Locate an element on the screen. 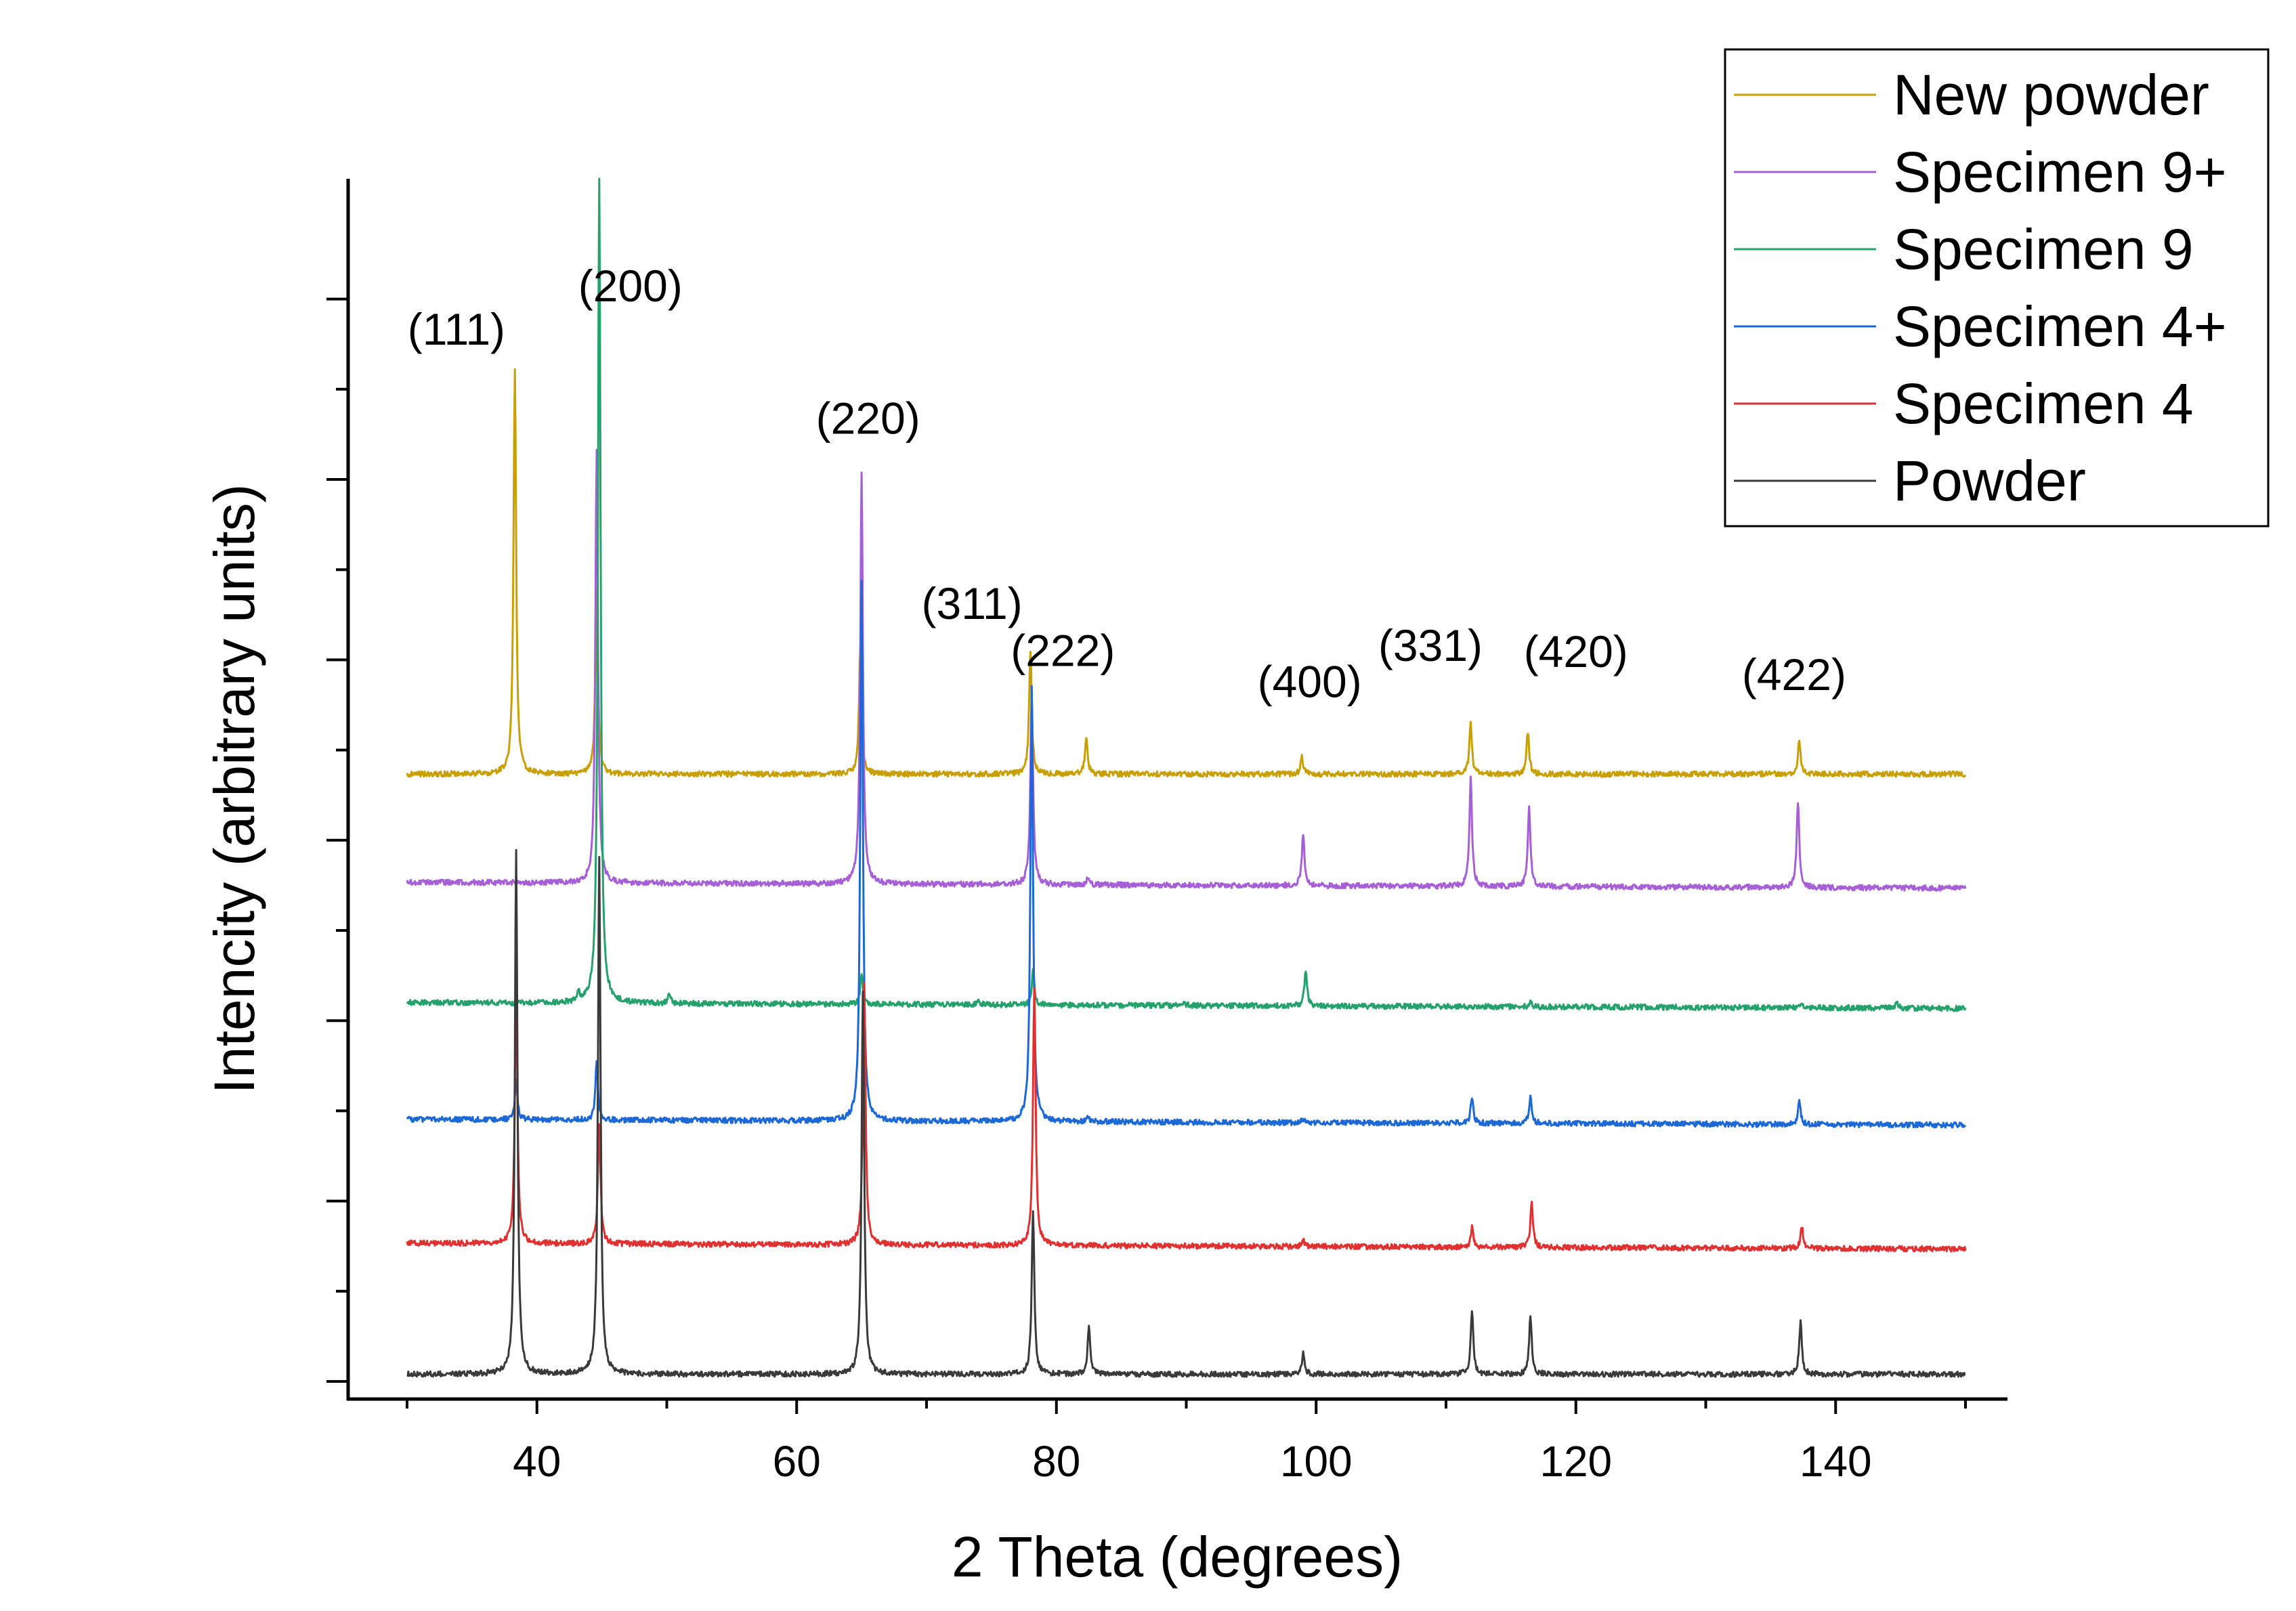  peak-label: (220) is located at coordinates (868, 418).